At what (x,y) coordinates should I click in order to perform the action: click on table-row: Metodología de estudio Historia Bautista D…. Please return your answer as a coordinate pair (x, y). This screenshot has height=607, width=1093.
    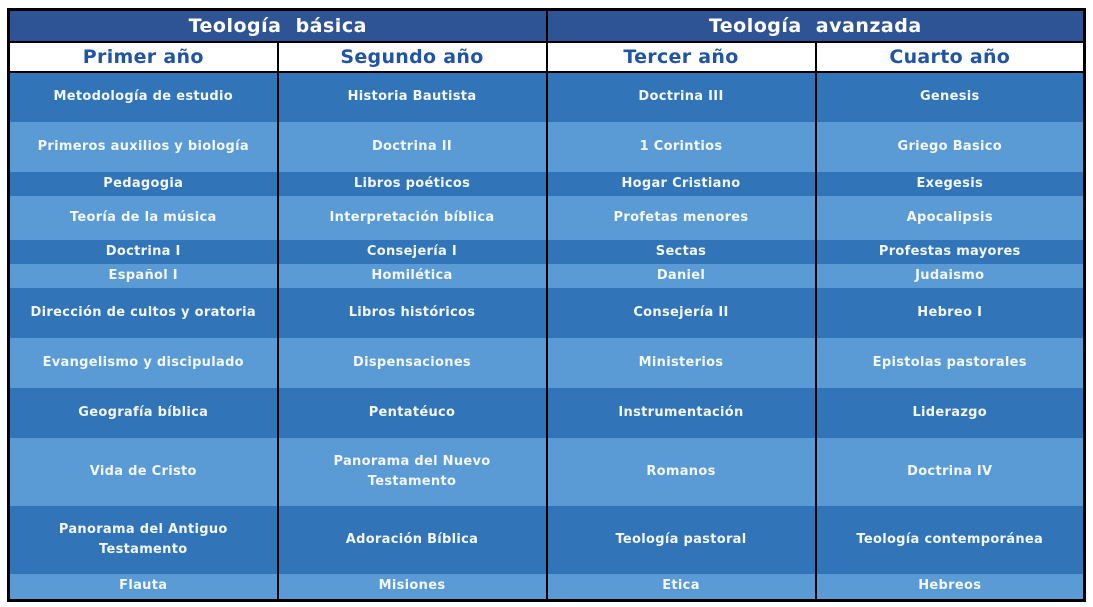
    Looking at the image, I should click on (546, 97).